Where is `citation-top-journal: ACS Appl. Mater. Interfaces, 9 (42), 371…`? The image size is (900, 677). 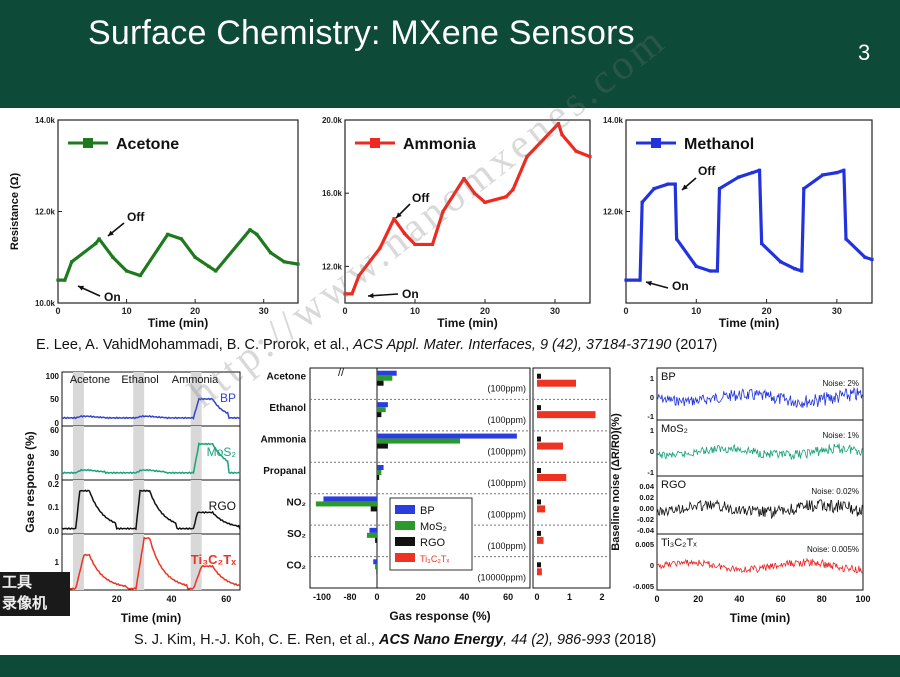
citation-top-journal: ACS Appl. Mater. Interfaces, 9 (42), 371… is located at coordinates (512, 345).